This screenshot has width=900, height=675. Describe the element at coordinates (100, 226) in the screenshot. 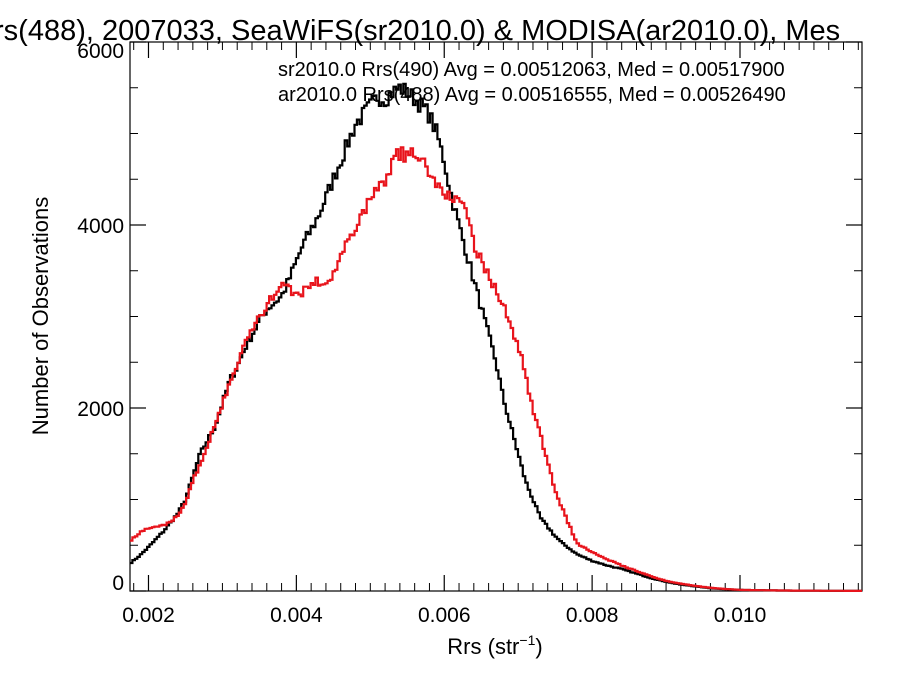

I see `y-tick-label: 4000` at that location.